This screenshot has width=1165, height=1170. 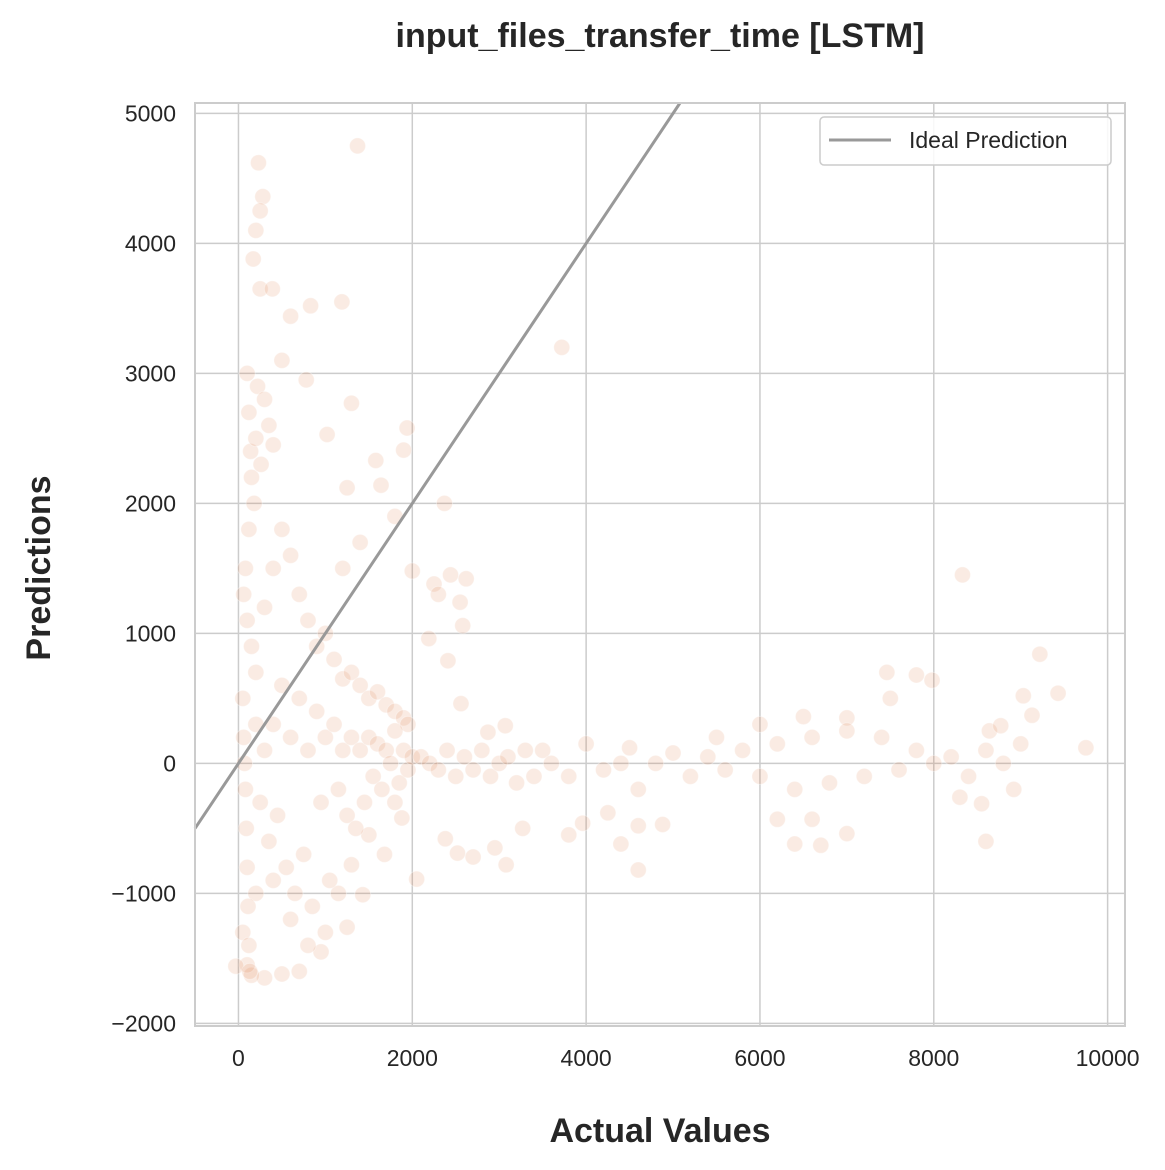 What do you see at coordinates (169, 763) in the screenshot?
I see `y-tick-label: 0` at bounding box center [169, 763].